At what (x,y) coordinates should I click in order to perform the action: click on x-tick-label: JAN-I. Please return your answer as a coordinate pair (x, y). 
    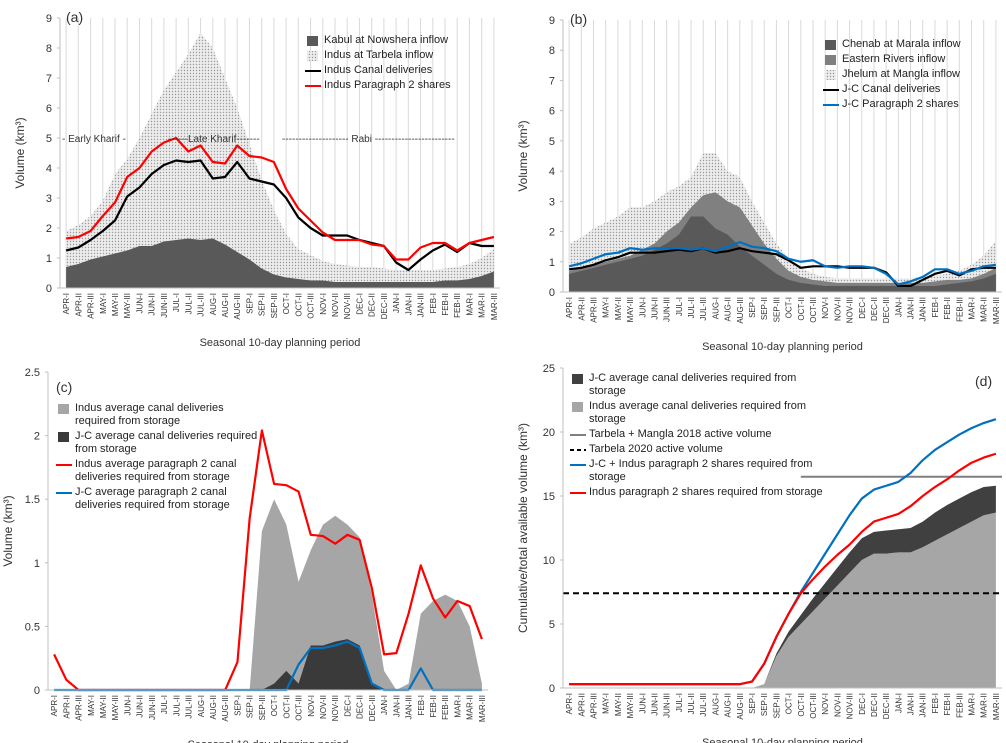
    Looking at the image, I should click on (898, 307).